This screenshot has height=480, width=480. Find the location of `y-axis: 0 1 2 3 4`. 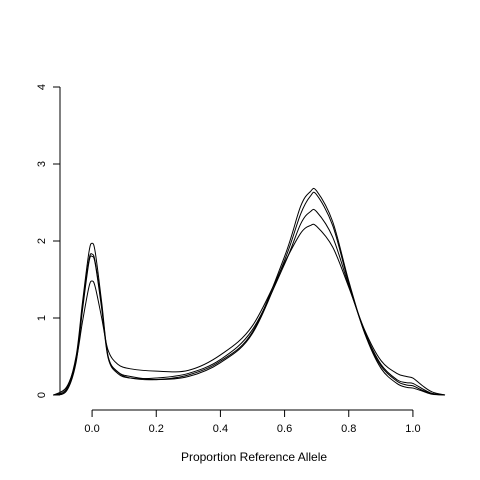

y-axis: 0 1 2 3 4 is located at coordinates (48, 241).